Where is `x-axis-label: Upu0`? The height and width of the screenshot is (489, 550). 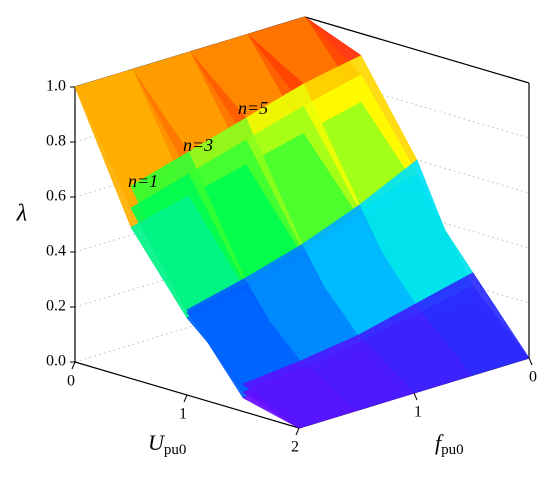
x-axis-label: Upu0 is located at coordinates (167, 444).